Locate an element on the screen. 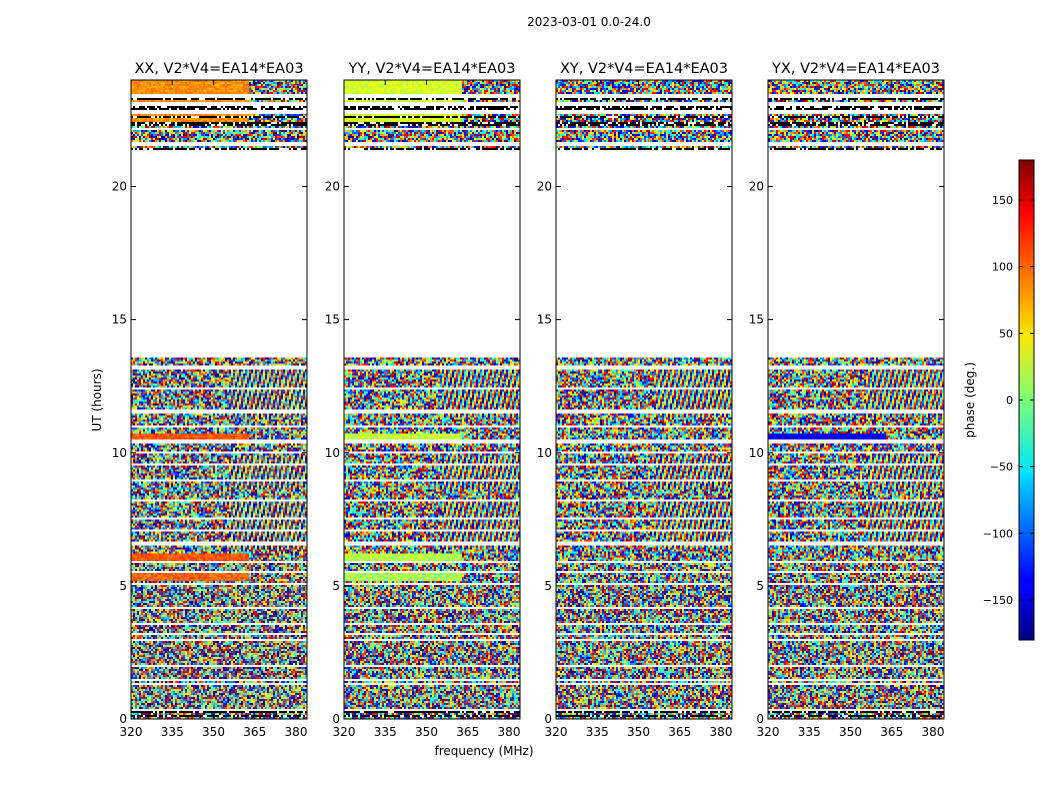 The height and width of the screenshot is (804, 1050). colorbar-tick-label: 50 is located at coordinates (1006, 333).